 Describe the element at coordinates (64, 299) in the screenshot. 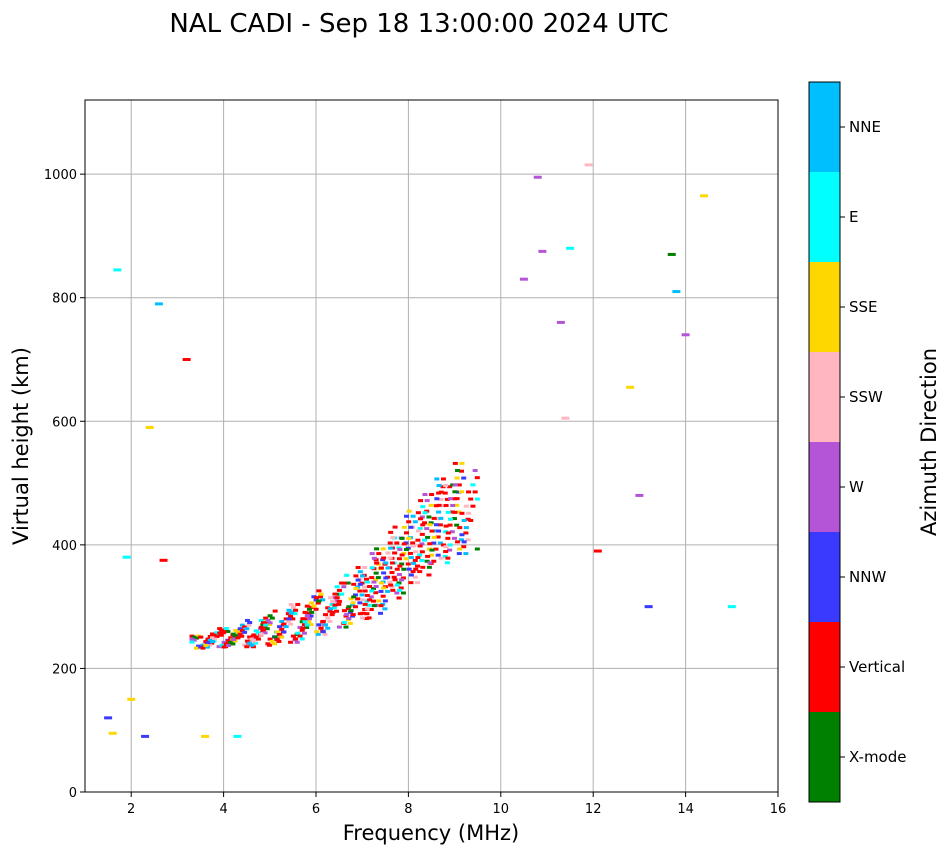

I see `y-tick-label: 800` at that location.